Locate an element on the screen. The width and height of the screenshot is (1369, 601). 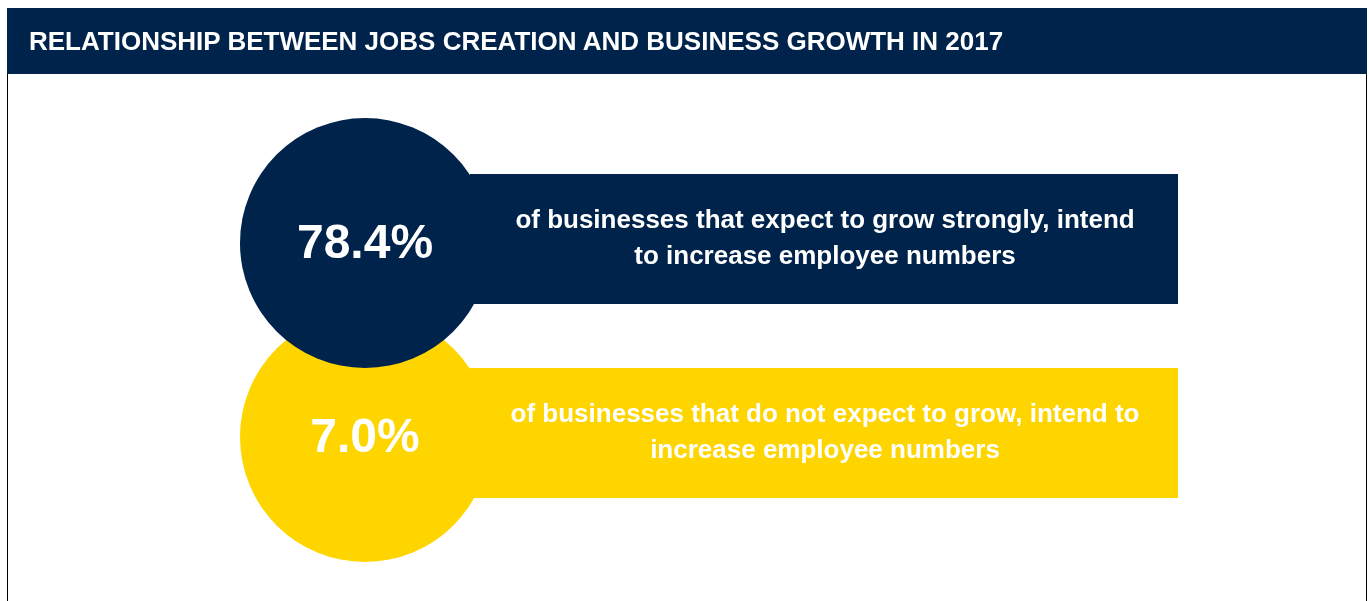
data-label: 78.4% is located at coordinates (365, 242).